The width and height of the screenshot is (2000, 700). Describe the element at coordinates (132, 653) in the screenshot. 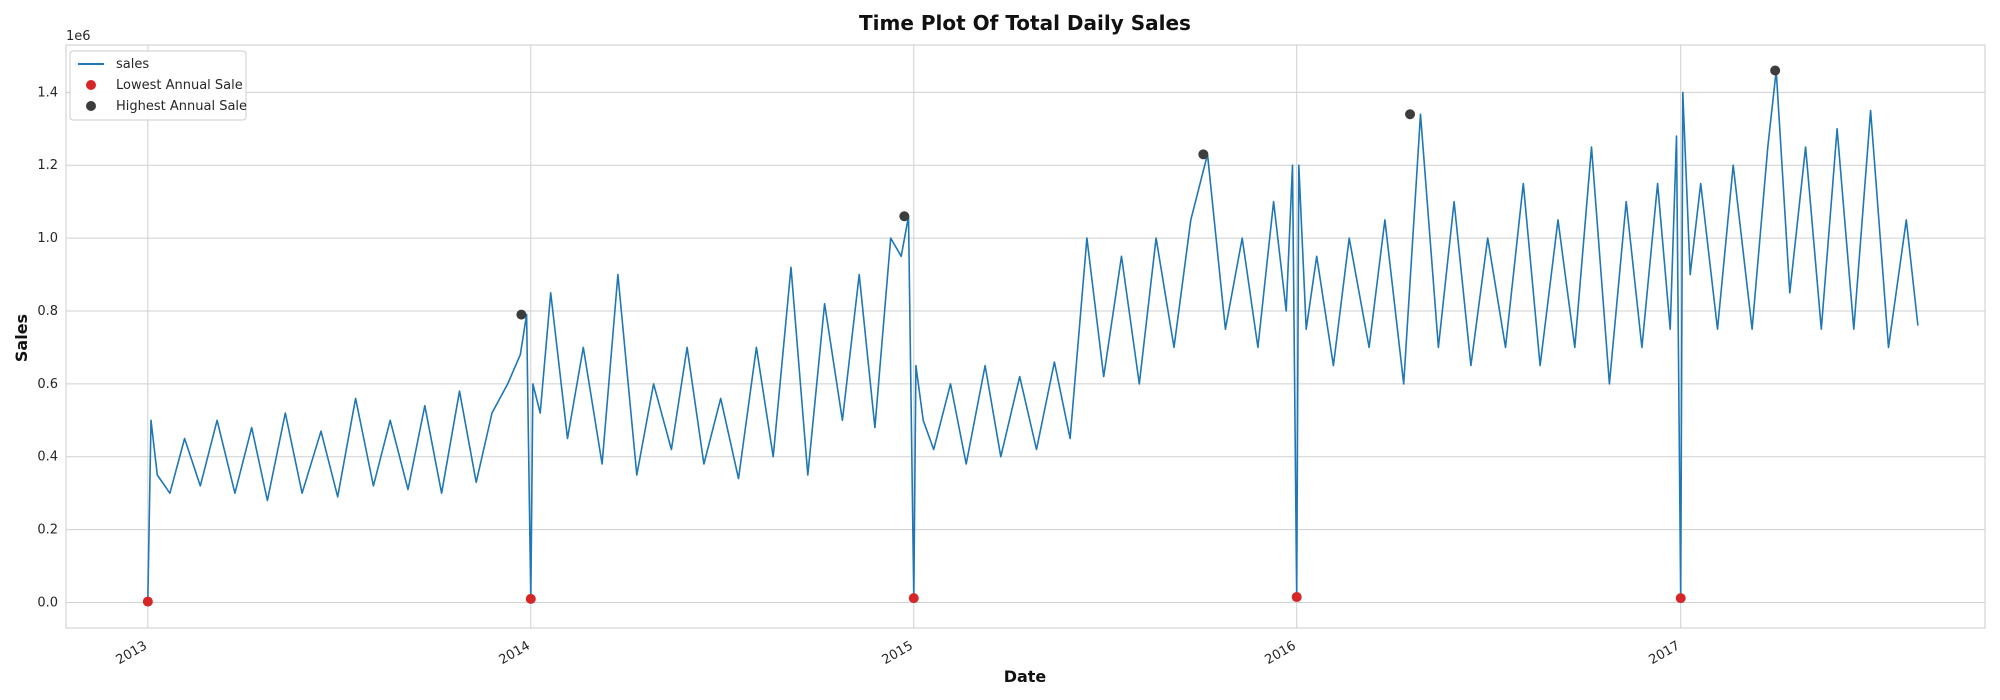

I see `x-tick-label: 2013` at that location.